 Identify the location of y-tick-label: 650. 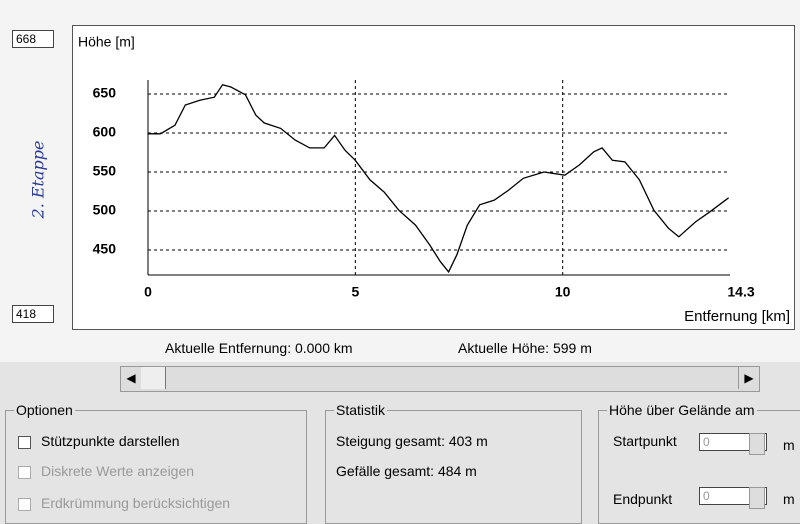
(105, 93).